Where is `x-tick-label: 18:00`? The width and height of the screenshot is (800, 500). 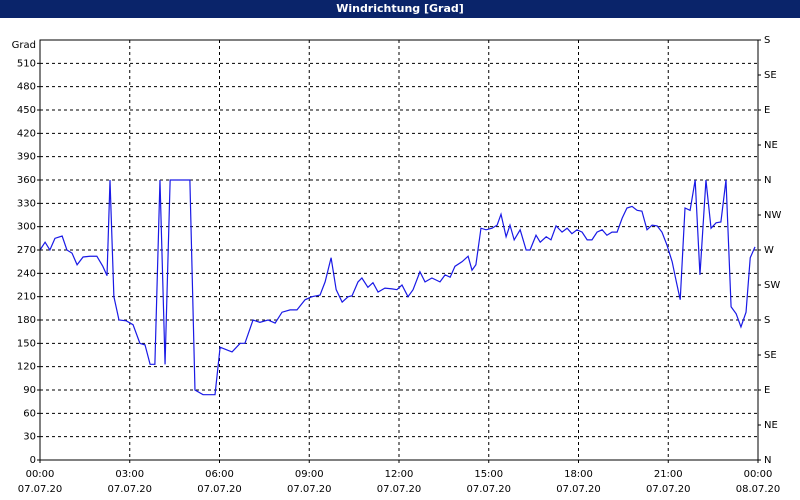 x-tick-label: 18:00 is located at coordinates (578, 474).